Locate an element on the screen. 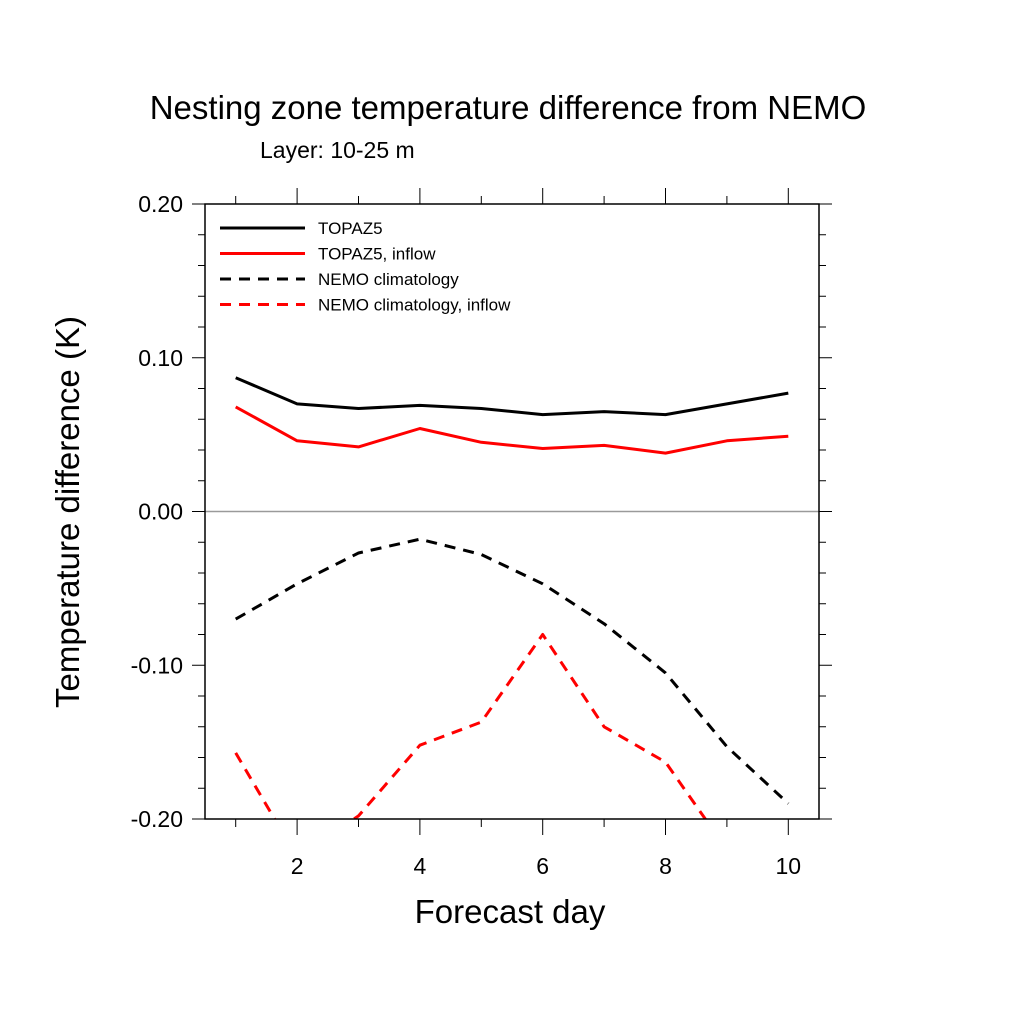 The height and width of the screenshot is (1024, 1024). x-tick-label: 10 is located at coordinates (789, 866).